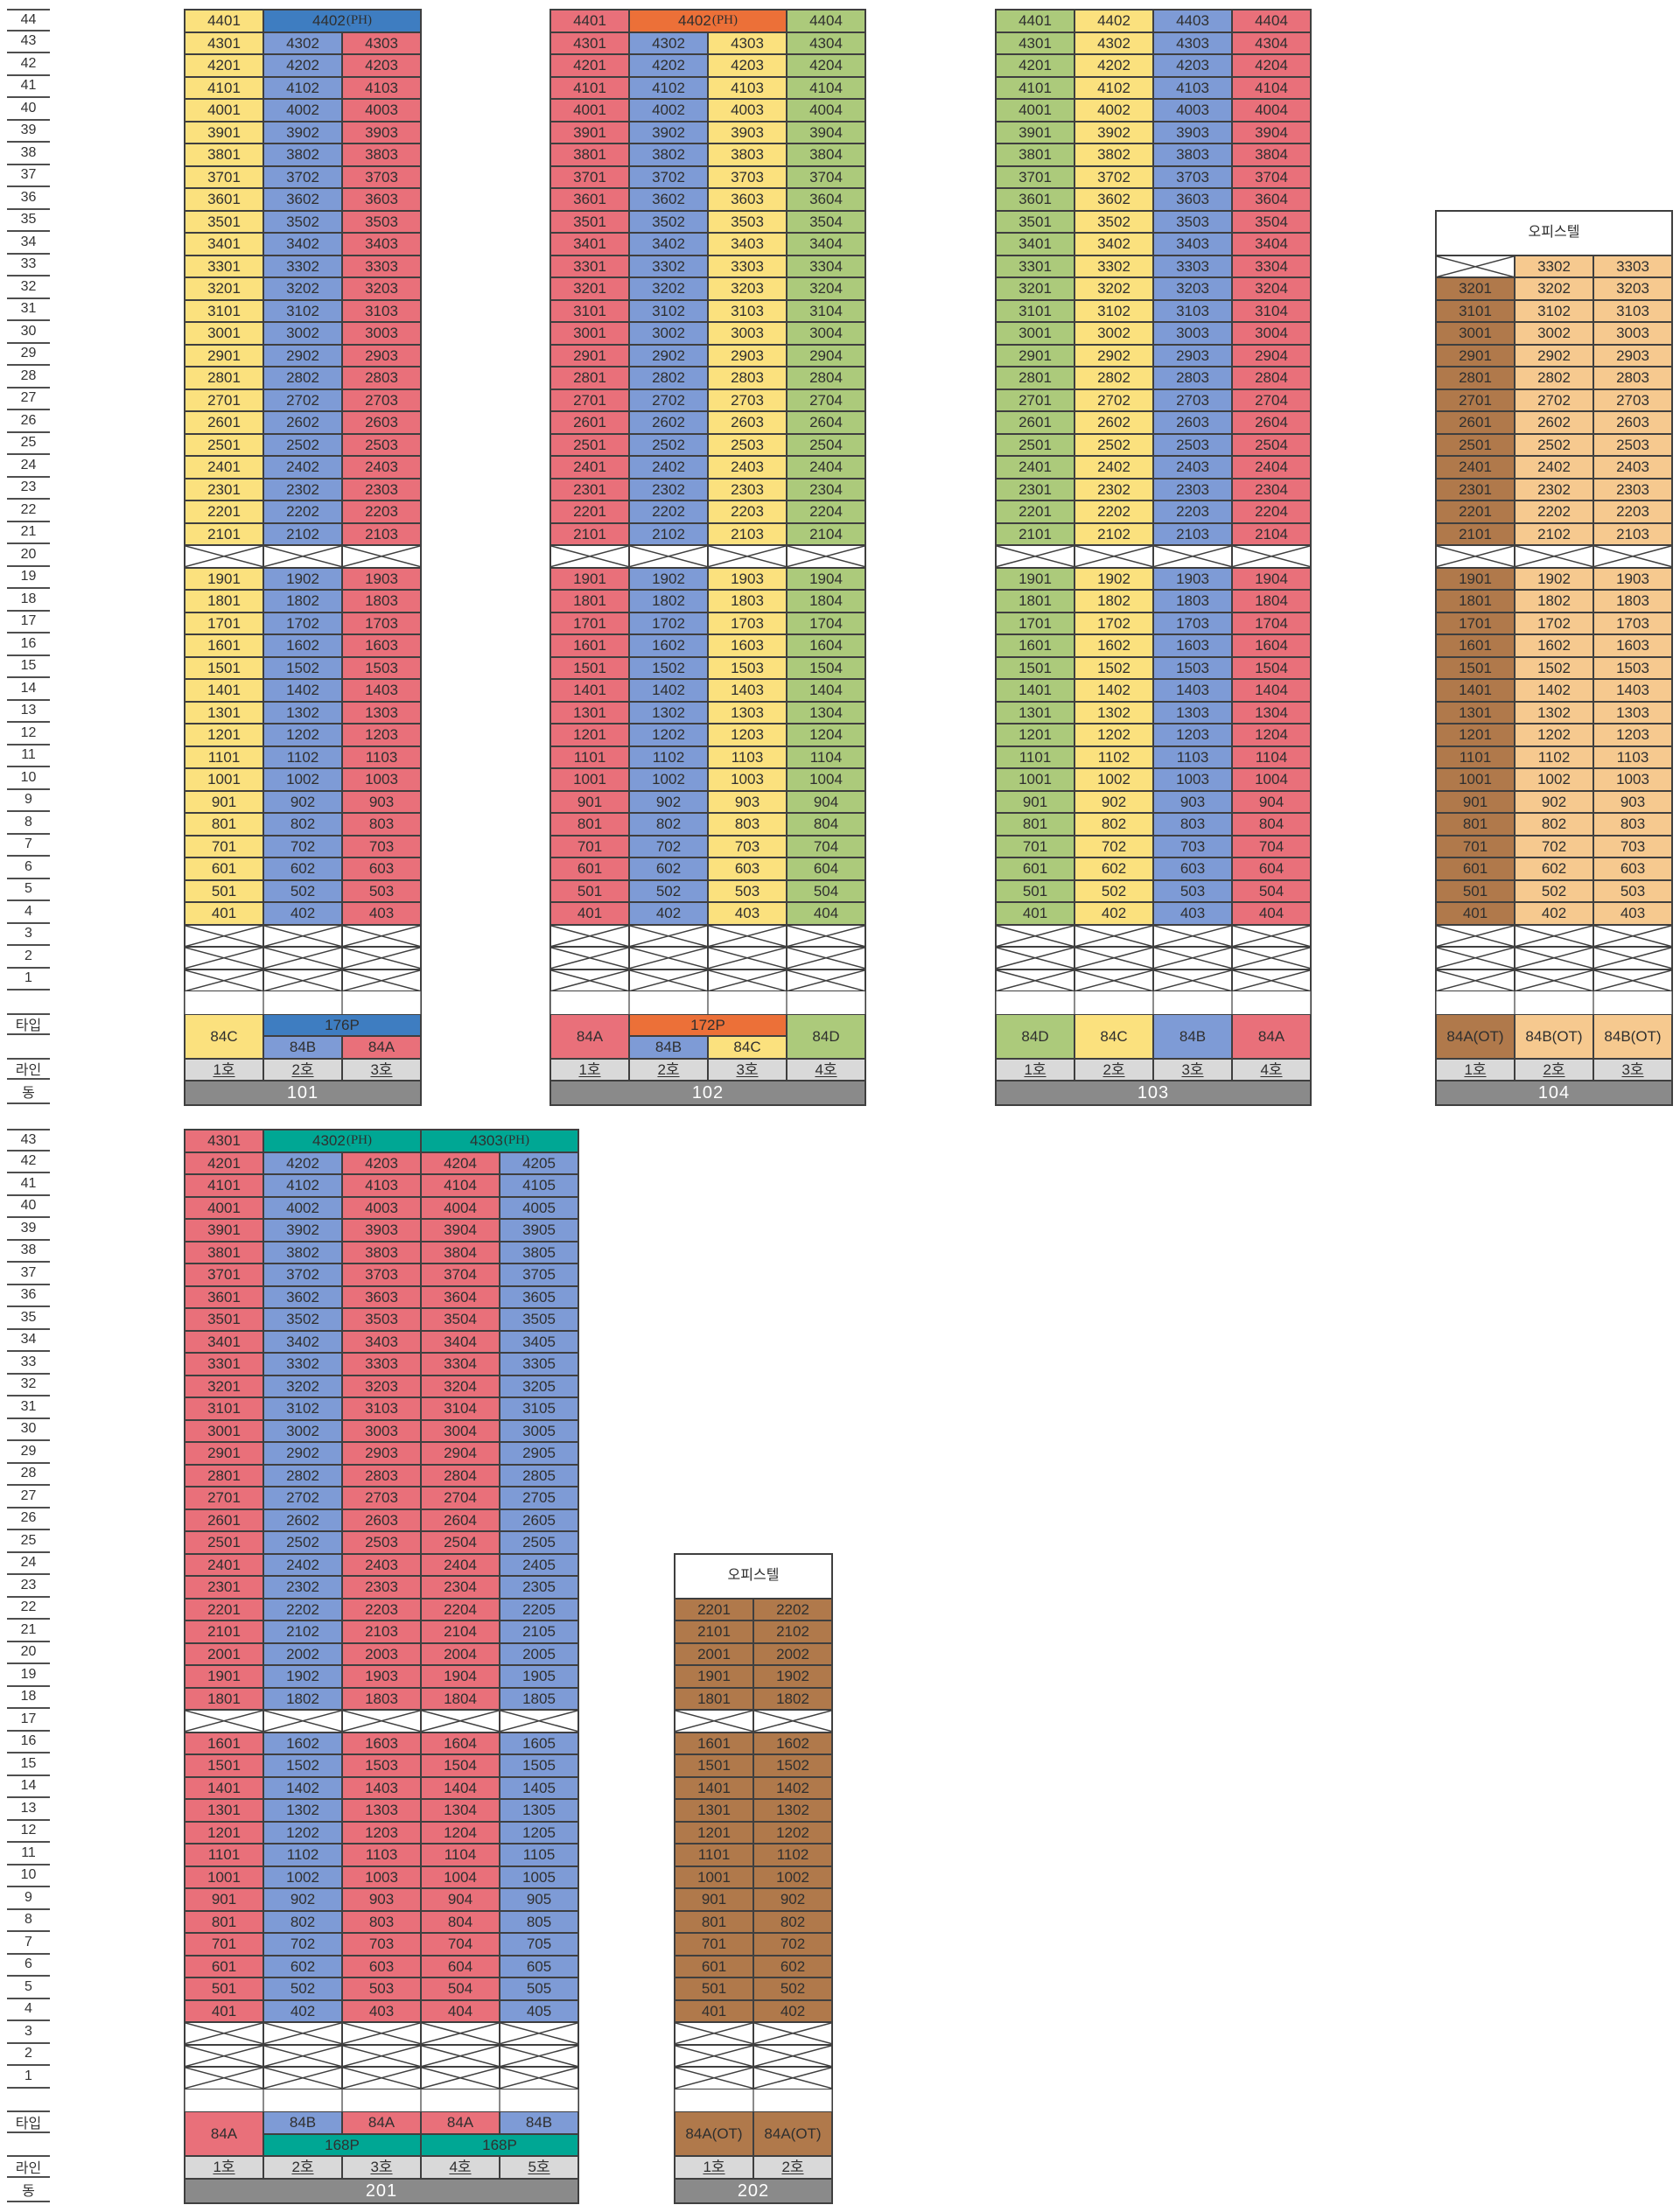 The height and width of the screenshot is (2205, 1680). Describe the element at coordinates (1475, 757) in the screenshot. I see `unit-cell-1101: 1101` at that location.